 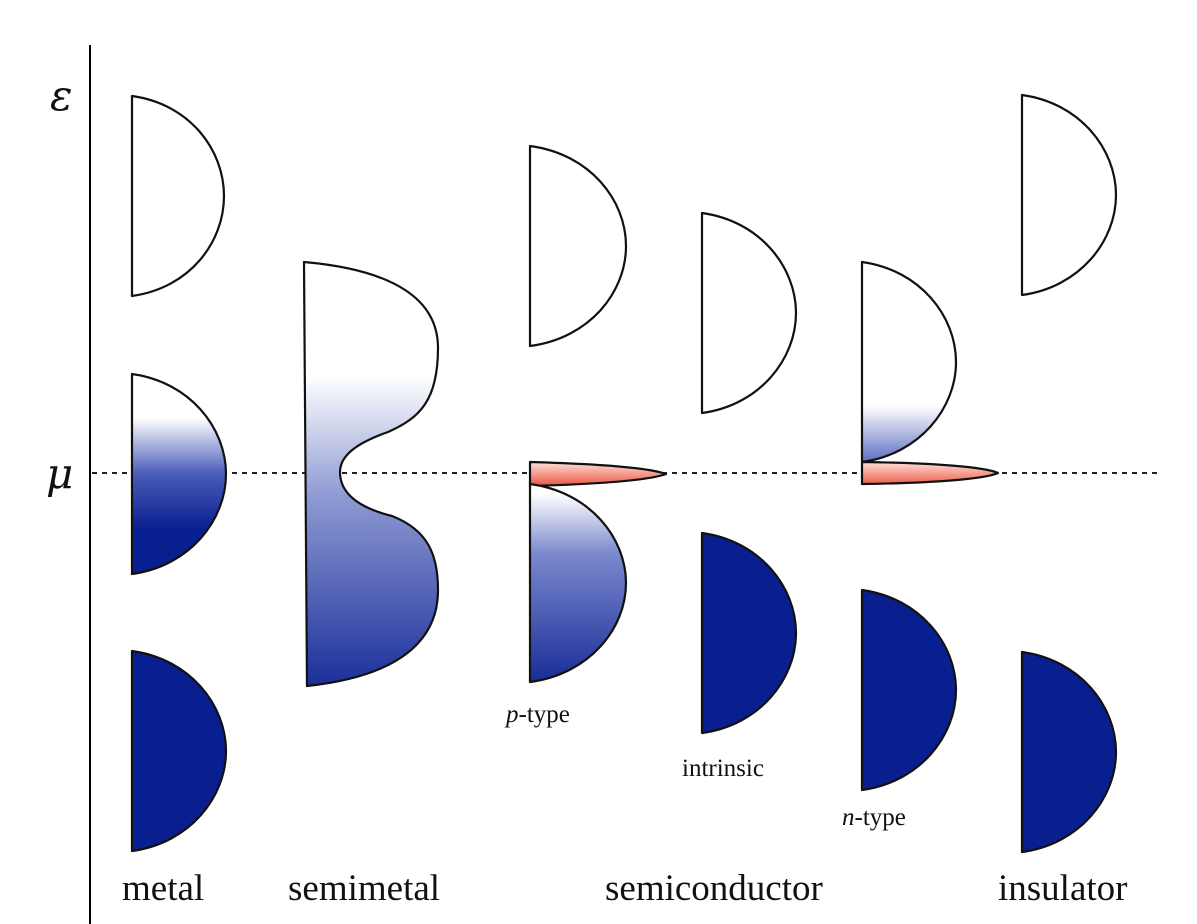 I want to click on p-type-conduction-band, so click(x=578, y=246).